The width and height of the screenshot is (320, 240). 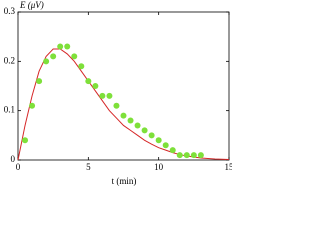 I want to click on x-tick-label: 5, so click(x=88, y=167).